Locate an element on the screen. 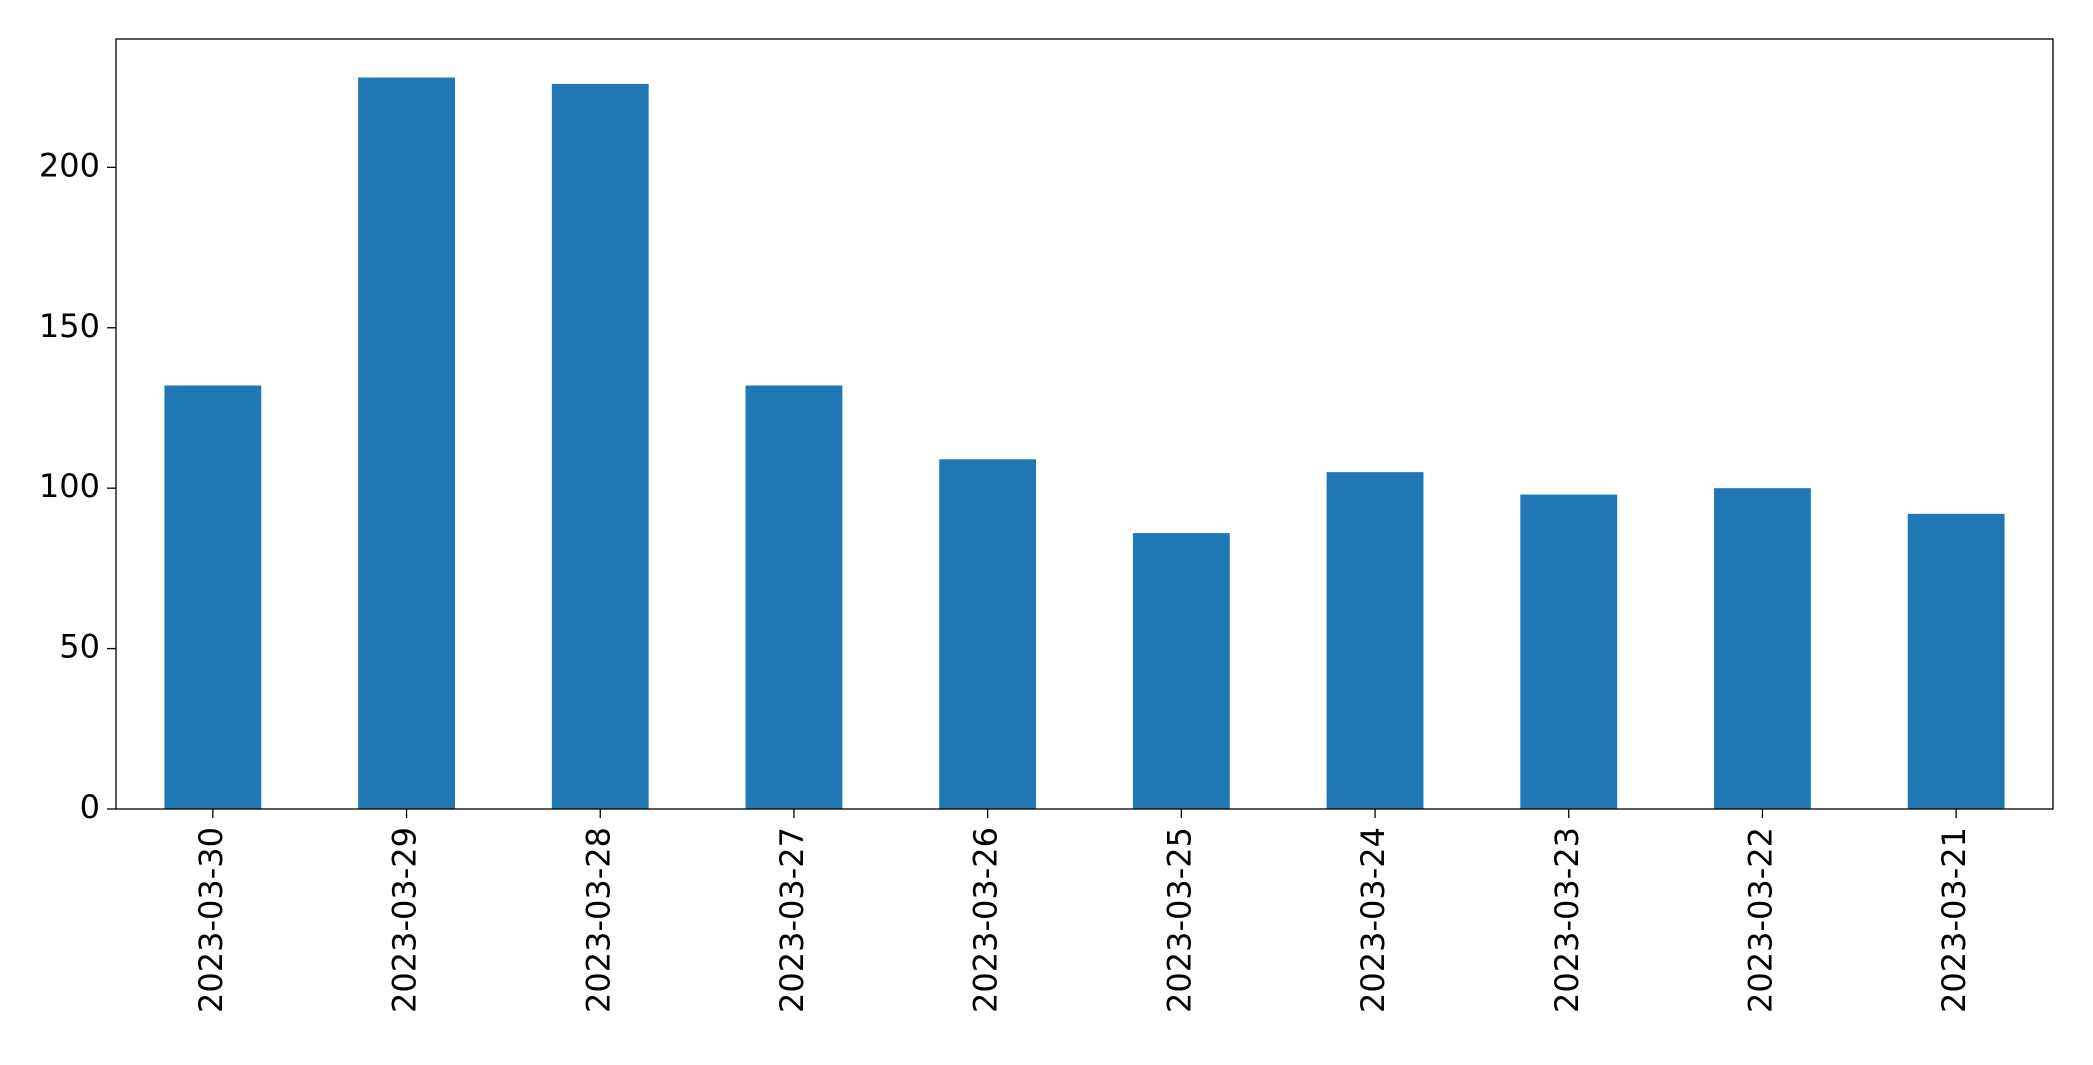 This screenshot has width=2093, height=1065. x-tick-label: 2023-03-24 is located at coordinates (1373, 920).